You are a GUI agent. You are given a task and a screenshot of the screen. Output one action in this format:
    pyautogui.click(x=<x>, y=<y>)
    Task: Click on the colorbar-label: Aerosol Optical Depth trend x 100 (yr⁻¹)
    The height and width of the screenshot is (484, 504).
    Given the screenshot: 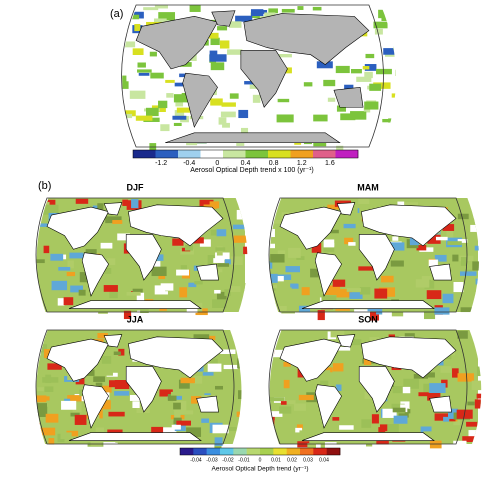 What is the action you would take?
    pyautogui.click(x=252, y=170)
    